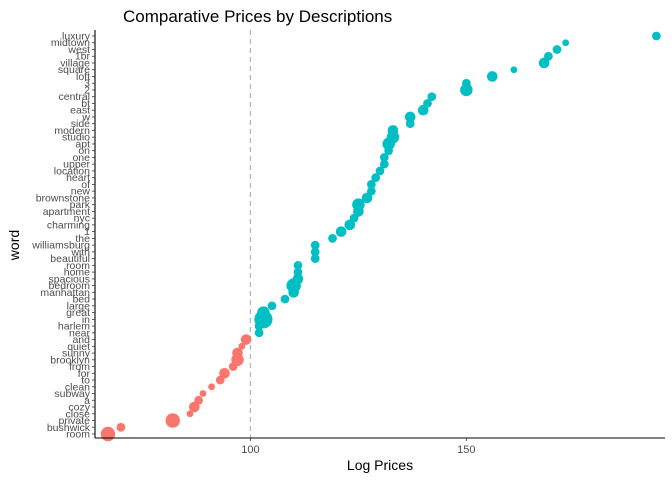 The image size is (672, 480). Describe the element at coordinates (66, 212) in the screenshot. I see `y-tick-label: apartment` at that location.